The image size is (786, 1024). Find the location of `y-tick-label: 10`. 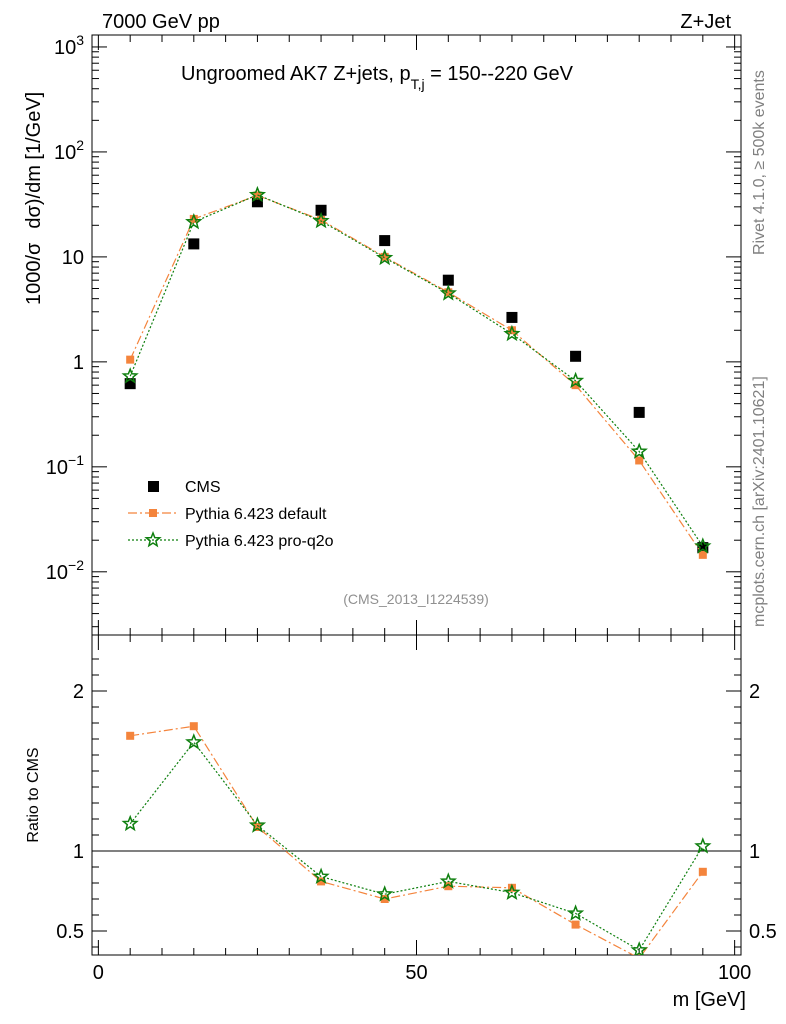

y-tick-label: 10 is located at coordinates (73, 258).